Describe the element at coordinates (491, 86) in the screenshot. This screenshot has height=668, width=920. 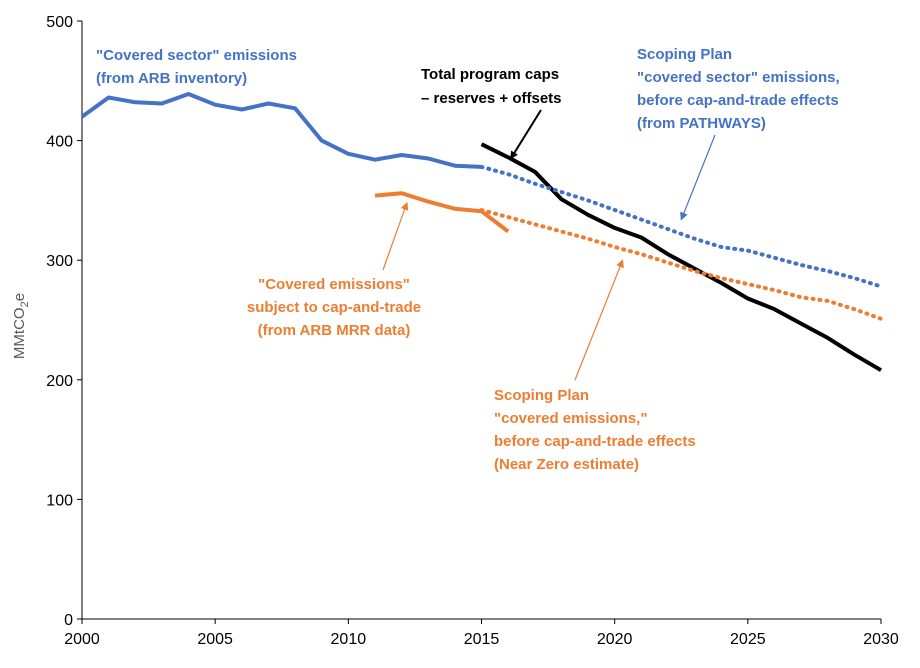
I see `annotation-text: Total program caps – reserves + offsets` at that location.